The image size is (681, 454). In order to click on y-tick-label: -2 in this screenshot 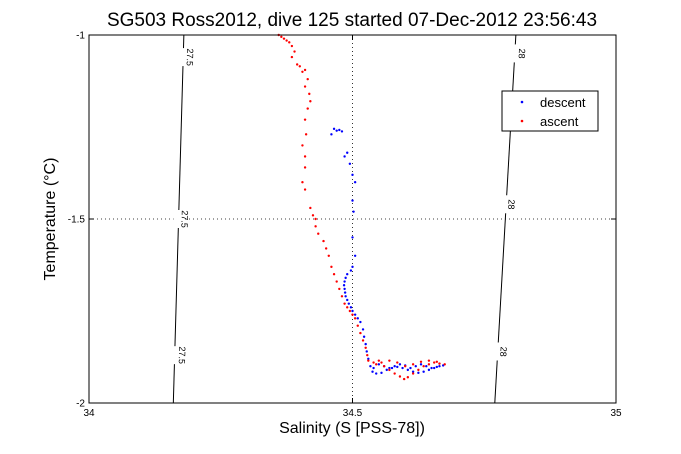, I will do `click(80, 404)`.